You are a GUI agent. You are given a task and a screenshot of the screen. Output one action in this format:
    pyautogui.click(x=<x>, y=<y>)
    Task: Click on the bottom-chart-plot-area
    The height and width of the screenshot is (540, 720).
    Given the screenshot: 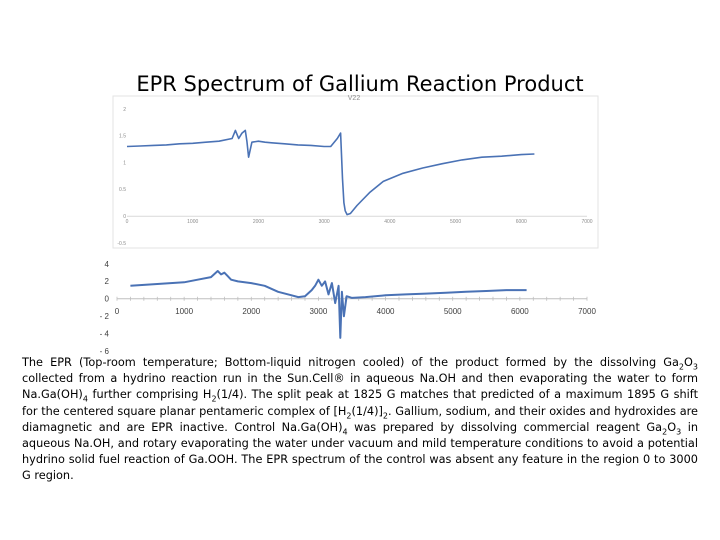 What is the action you would take?
    pyautogui.click(x=328, y=304)
    